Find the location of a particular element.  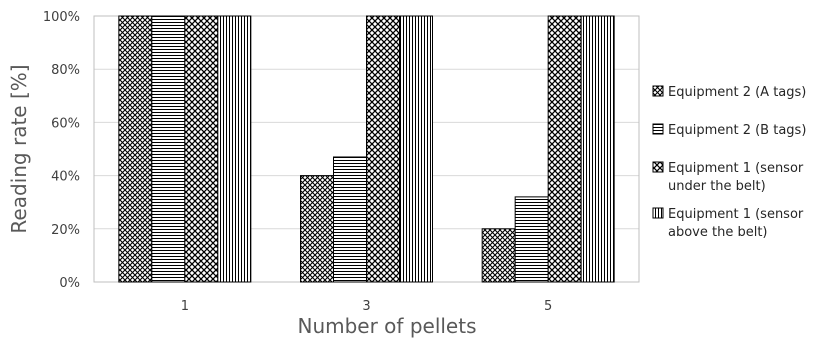

legend-label: above the belt) is located at coordinates (718, 232).